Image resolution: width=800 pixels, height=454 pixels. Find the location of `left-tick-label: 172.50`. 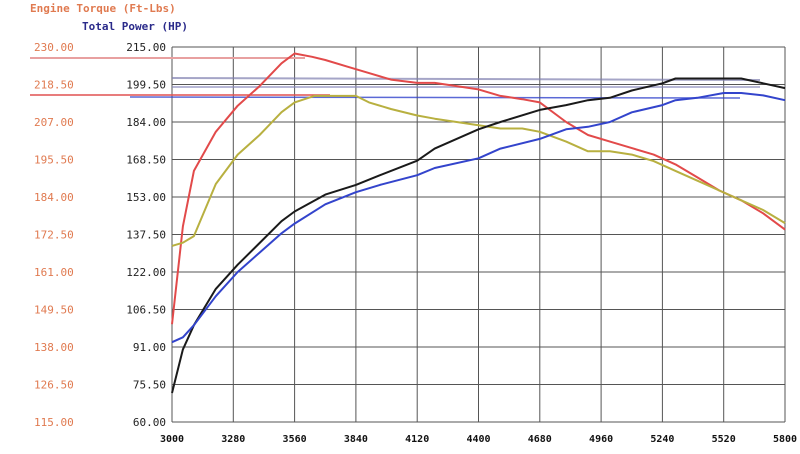

left-tick-label: 172.50 is located at coordinates (54, 235).